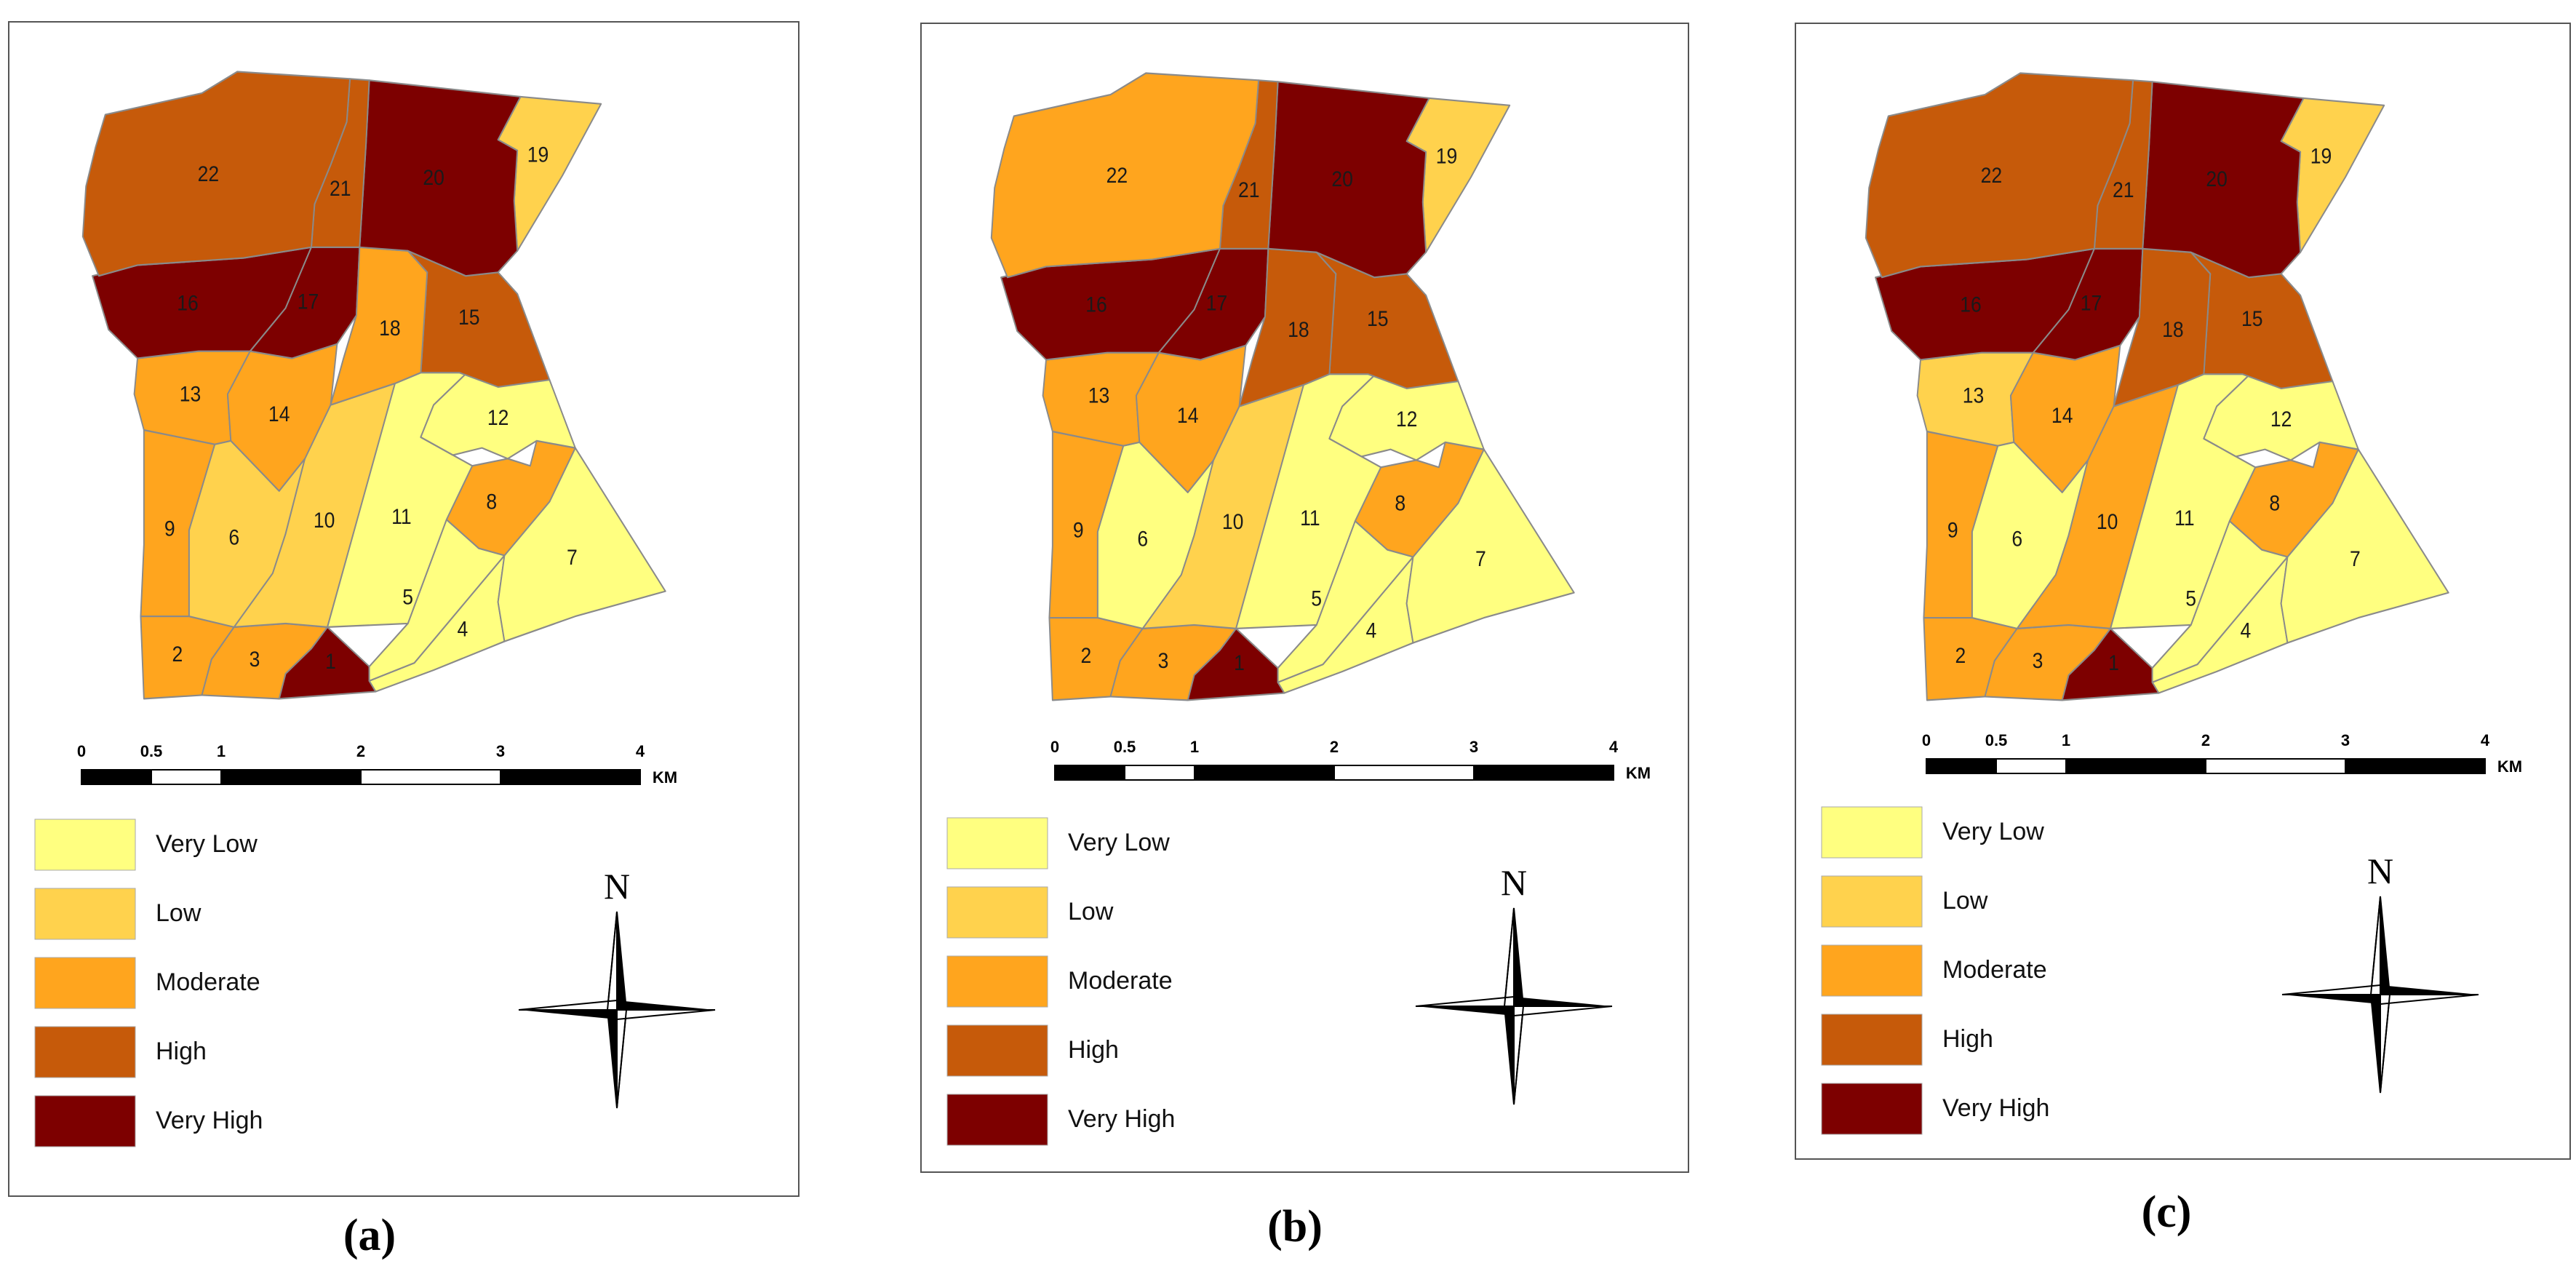 The image size is (2576, 1274). I want to click on zone-label-6: 6, so click(233, 537).